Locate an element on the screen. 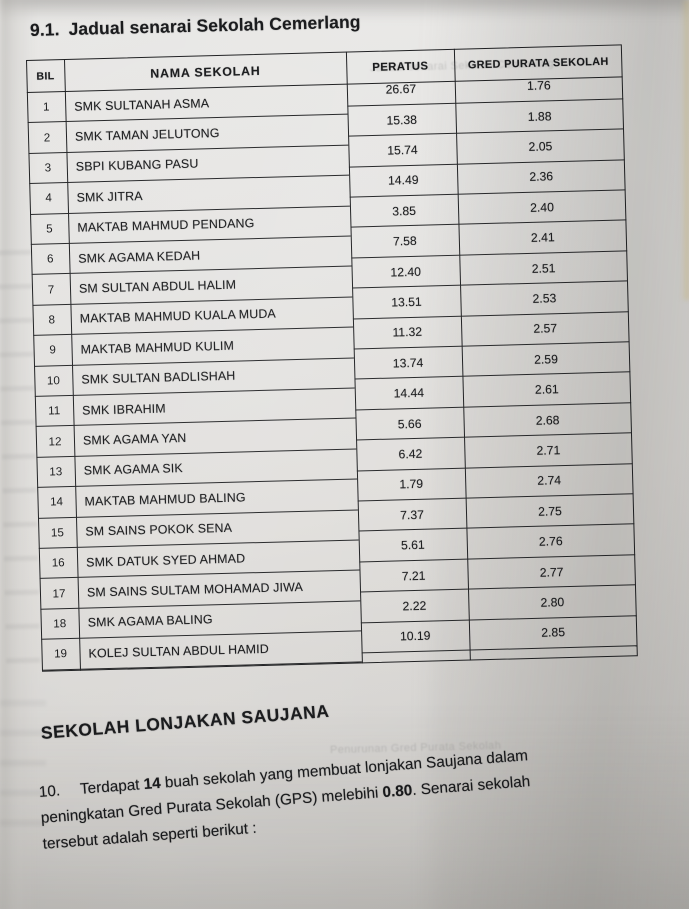  cell-peratus: 7.58 is located at coordinates (404, 241).